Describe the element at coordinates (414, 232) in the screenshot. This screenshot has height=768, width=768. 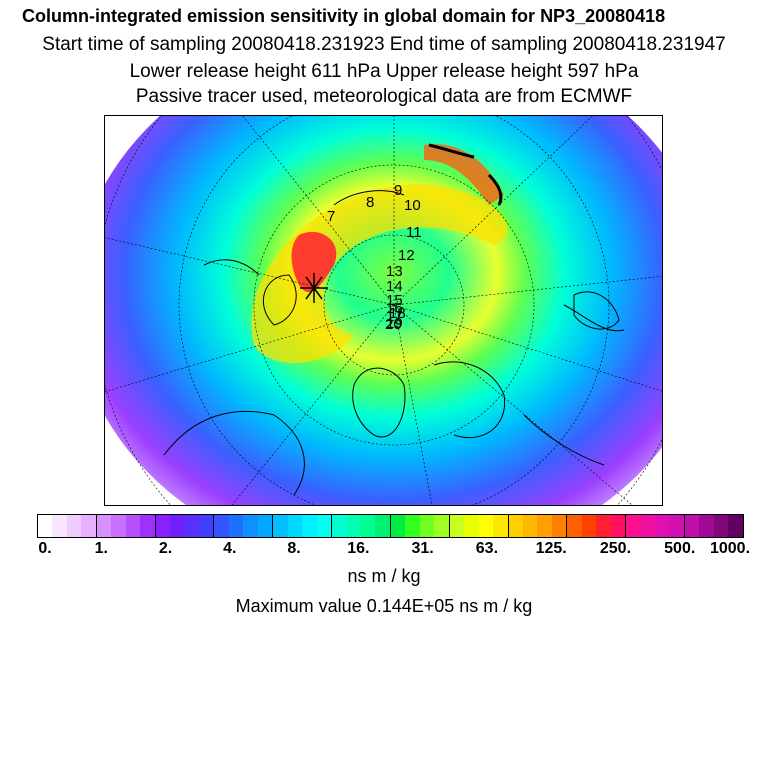
I see `traj-label-11: 11` at that location.